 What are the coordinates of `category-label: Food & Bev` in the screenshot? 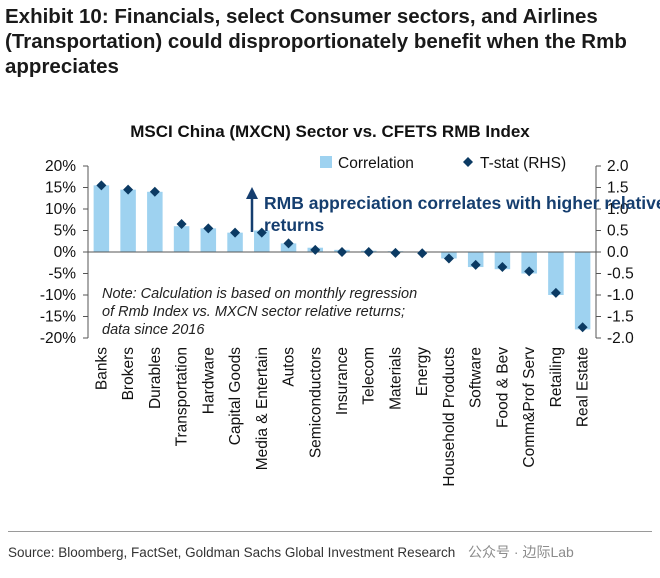 It's located at (502, 387).